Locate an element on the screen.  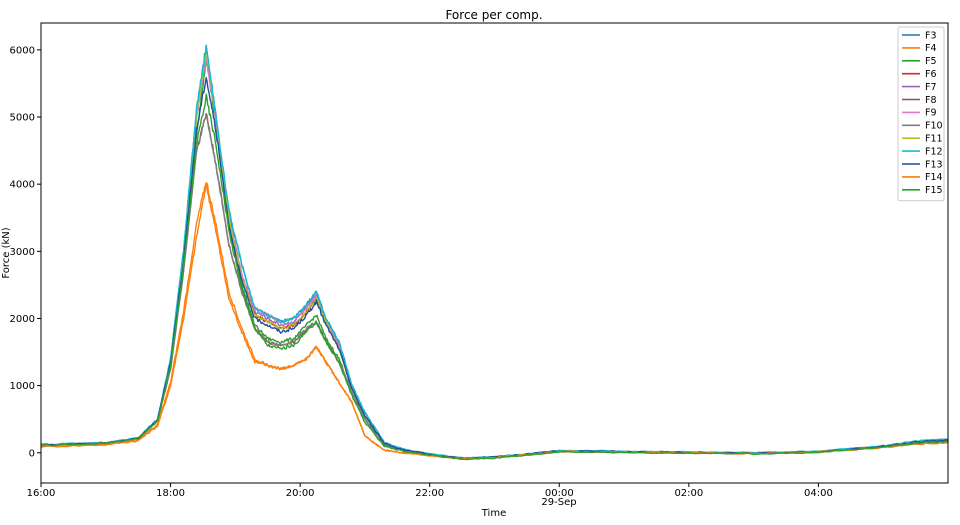
legend-label-f5: F5 is located at coordinates (931, 61).